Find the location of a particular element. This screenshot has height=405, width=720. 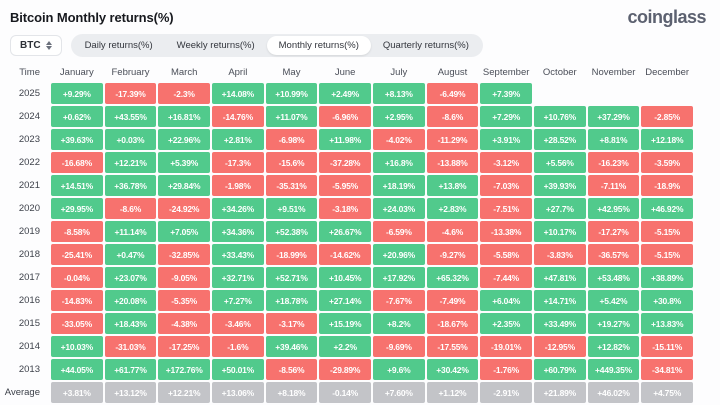

return-cell: -18.67% is located at coordinates (452, 323).